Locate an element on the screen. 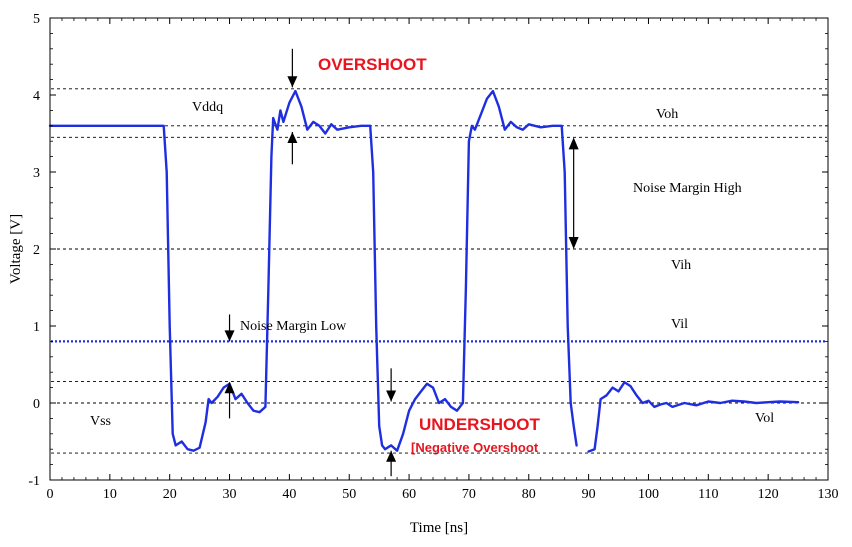 This screenshot has height=547, width=852. x-tick-label: 100 is located at coordinates (648, 494).